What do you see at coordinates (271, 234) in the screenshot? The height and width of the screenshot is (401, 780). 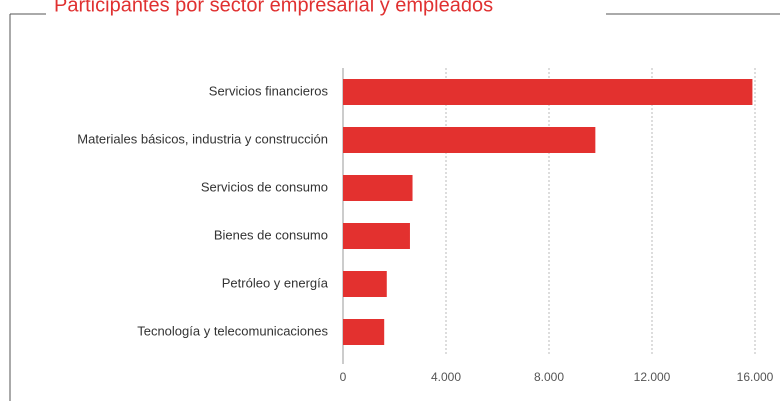 I see `y-tick-label: Bienes de consumo` at bounding box center [271, 234].